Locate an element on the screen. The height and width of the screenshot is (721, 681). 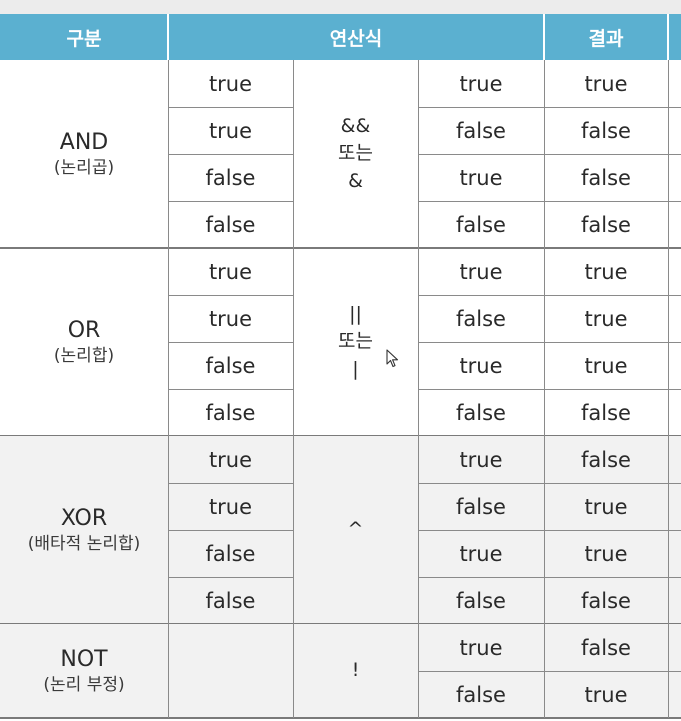
header-operation: 연산식 is located at coordinates (356, 37).